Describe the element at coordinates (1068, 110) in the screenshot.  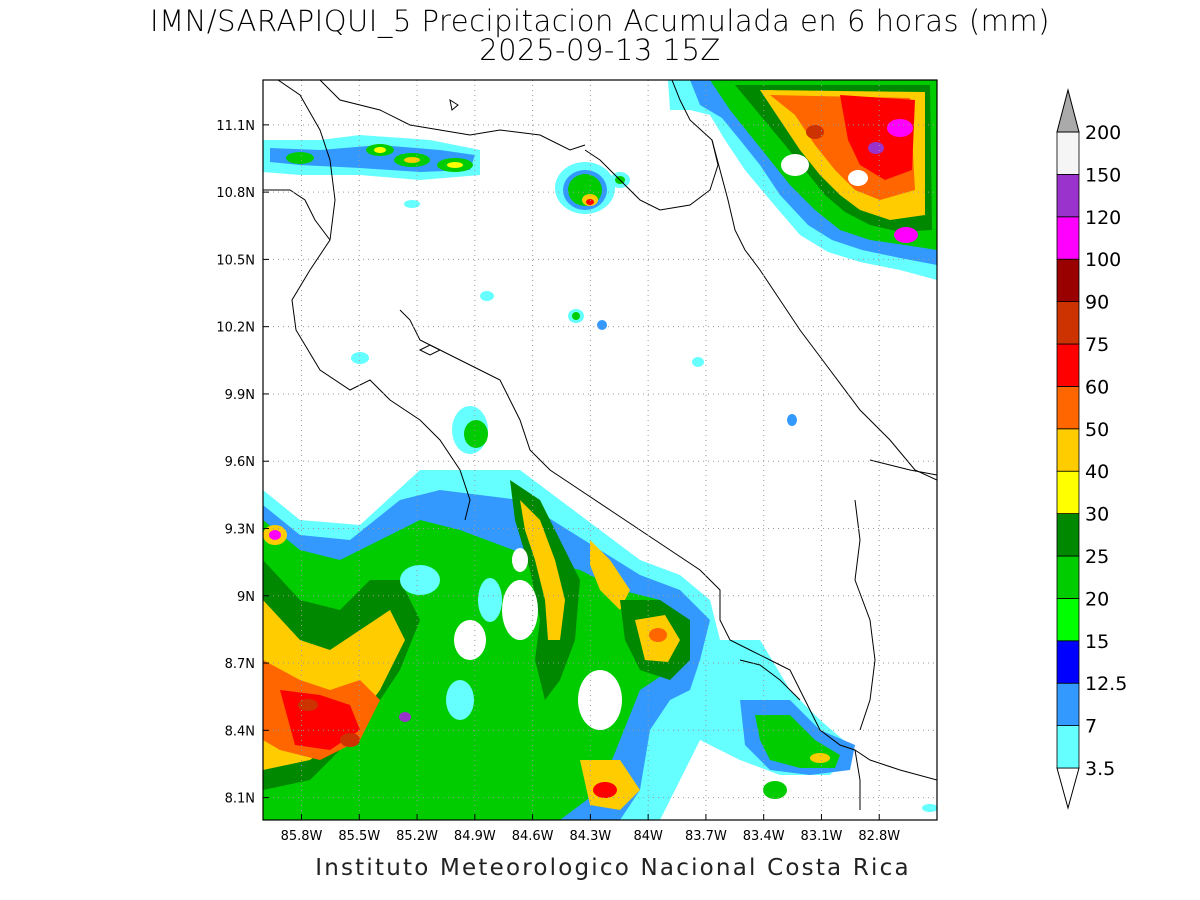
I see `colorbar-arrow-high` at that location.